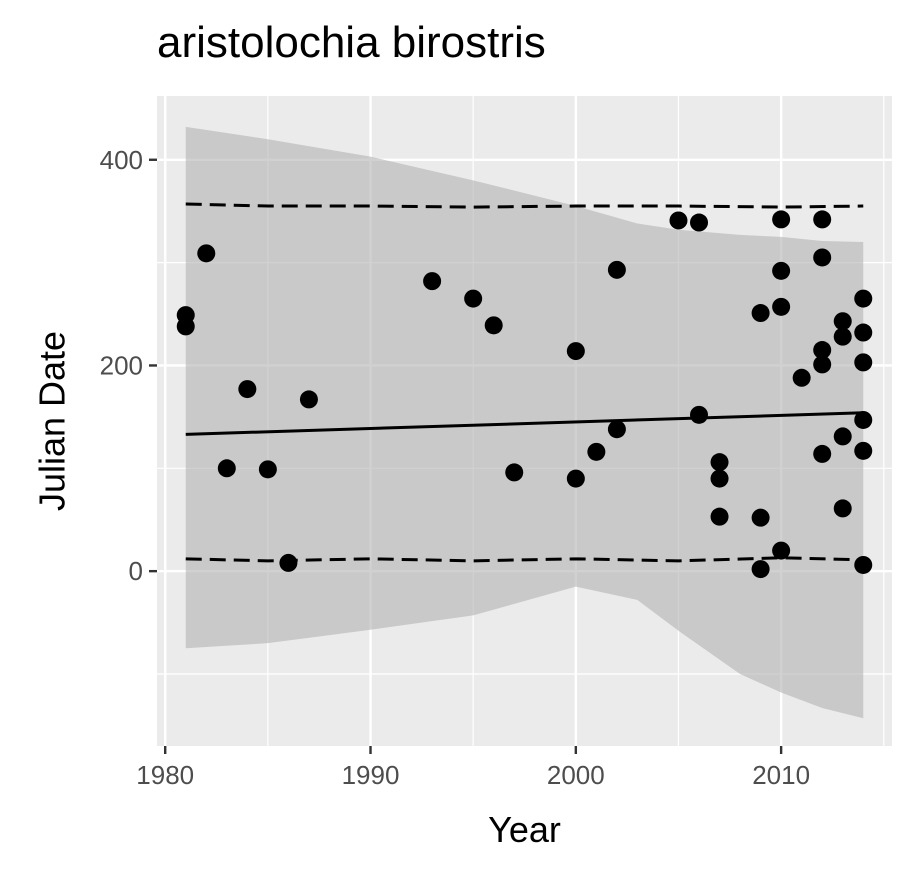 The width and height of the screenshot is (915, 877). I want to click on y-tick-label: 0, so click(136, 571).